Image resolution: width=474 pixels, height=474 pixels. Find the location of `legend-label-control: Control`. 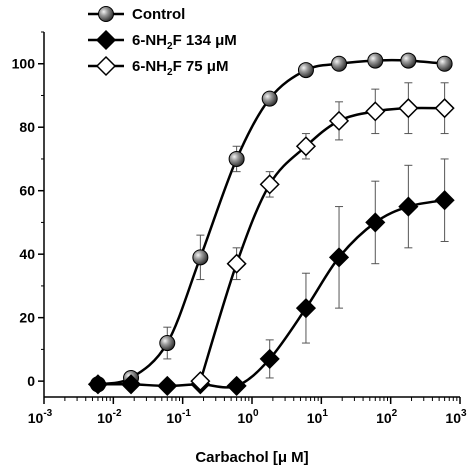

legend-label-control: Control is located at coordinates (158, 14).